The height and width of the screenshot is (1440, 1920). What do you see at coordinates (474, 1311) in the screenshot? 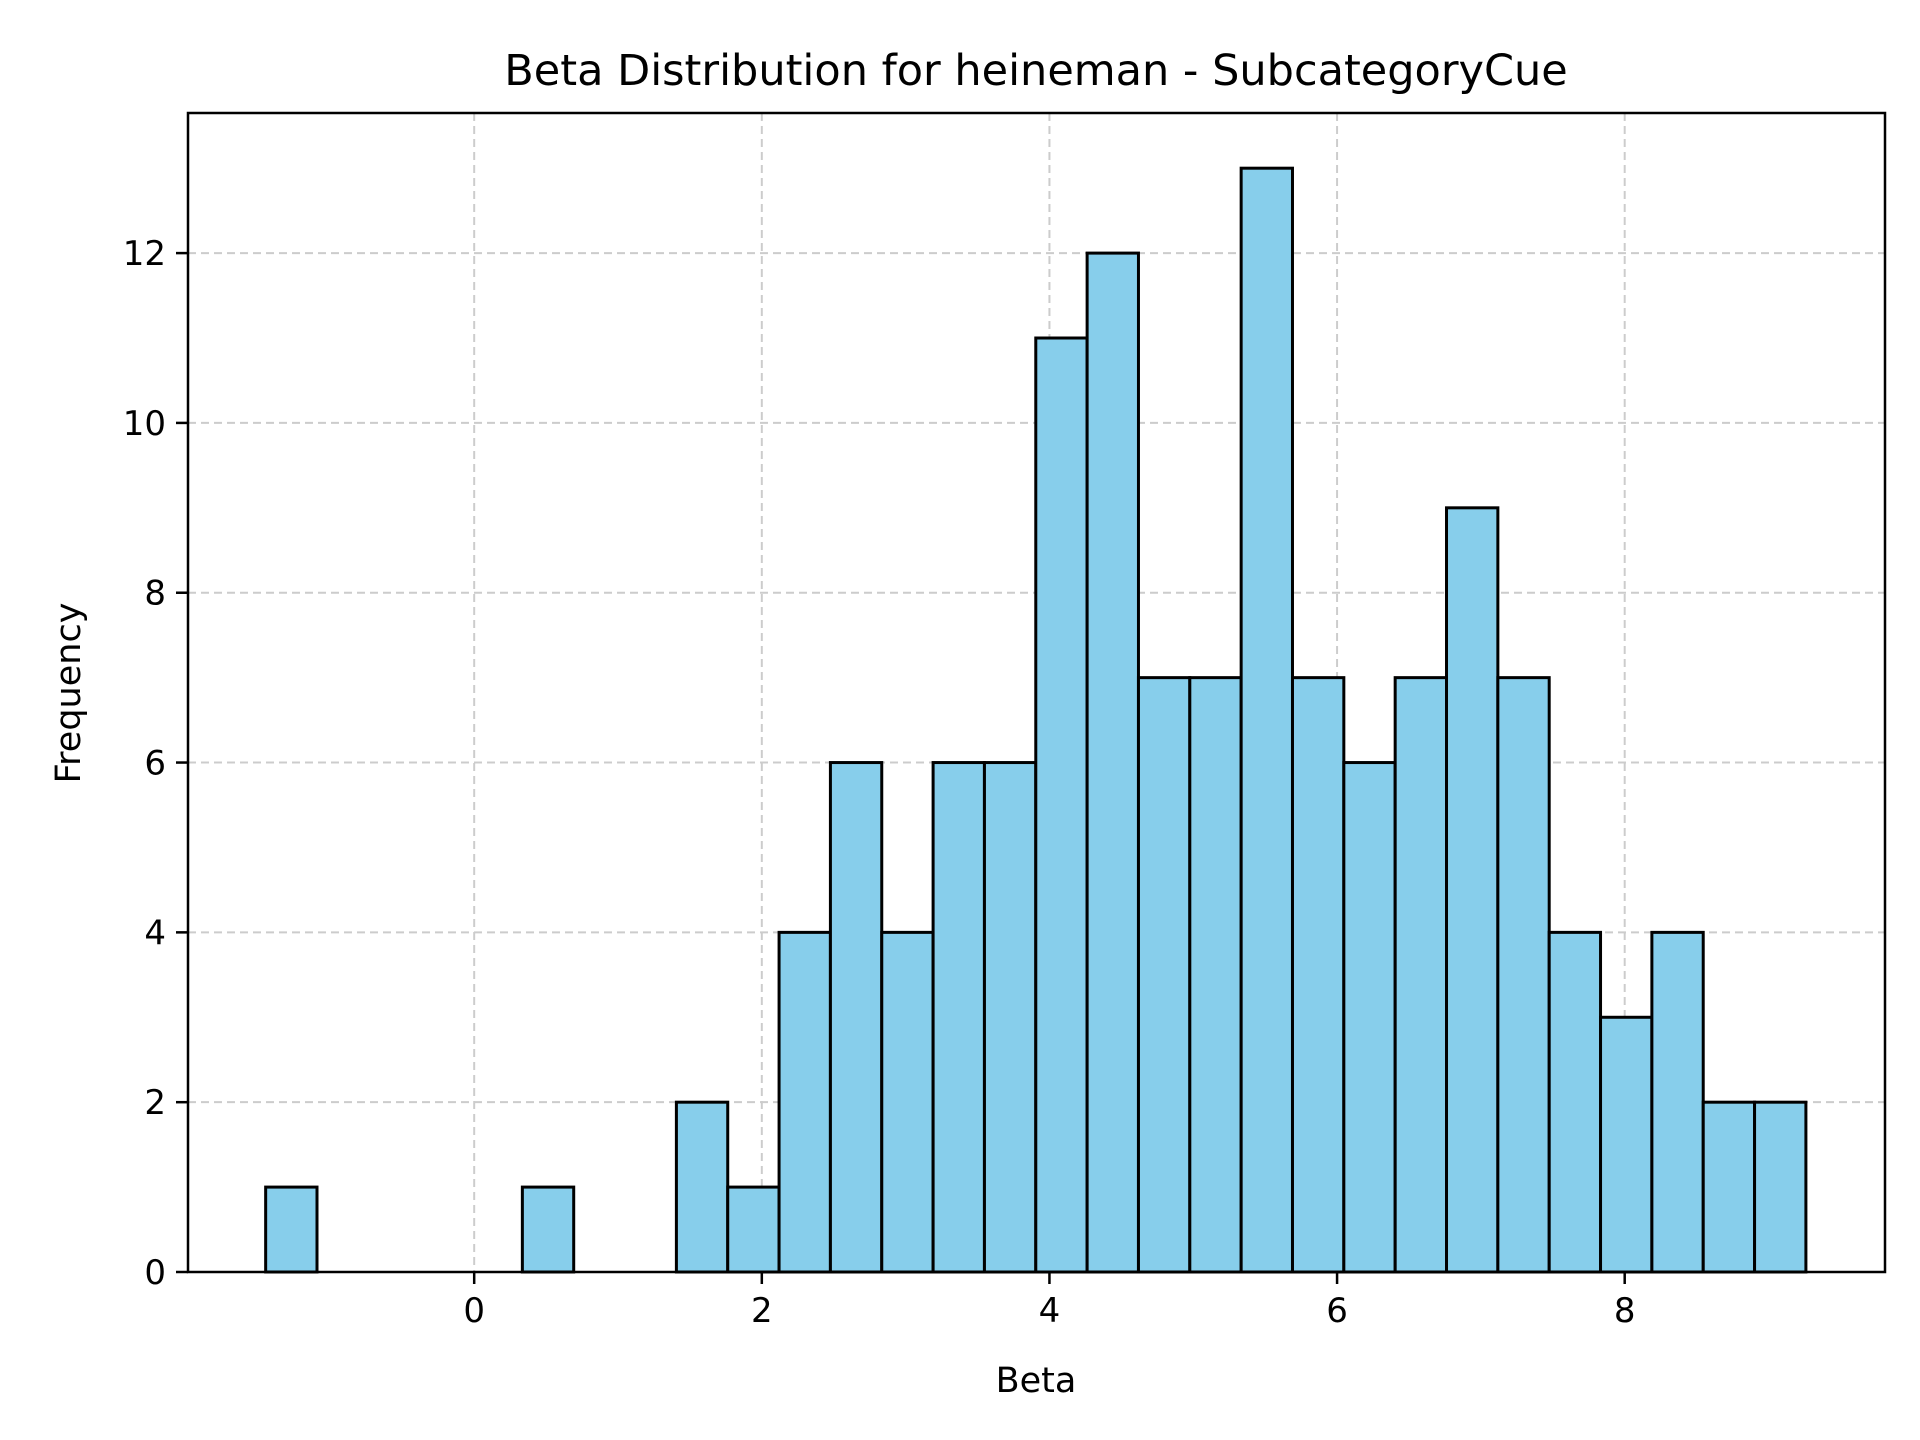
I see `x-tick-label: 0` at bounding box center [474, 1311].